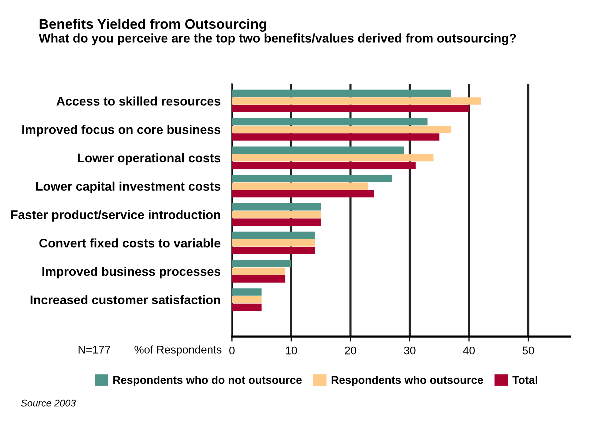 The height and width of the screenshot is (421, 600). What do you see at coordinates (232, 350) in the screenshot?
I see `x-tick-label: 0` at bounding box center [232, 350].